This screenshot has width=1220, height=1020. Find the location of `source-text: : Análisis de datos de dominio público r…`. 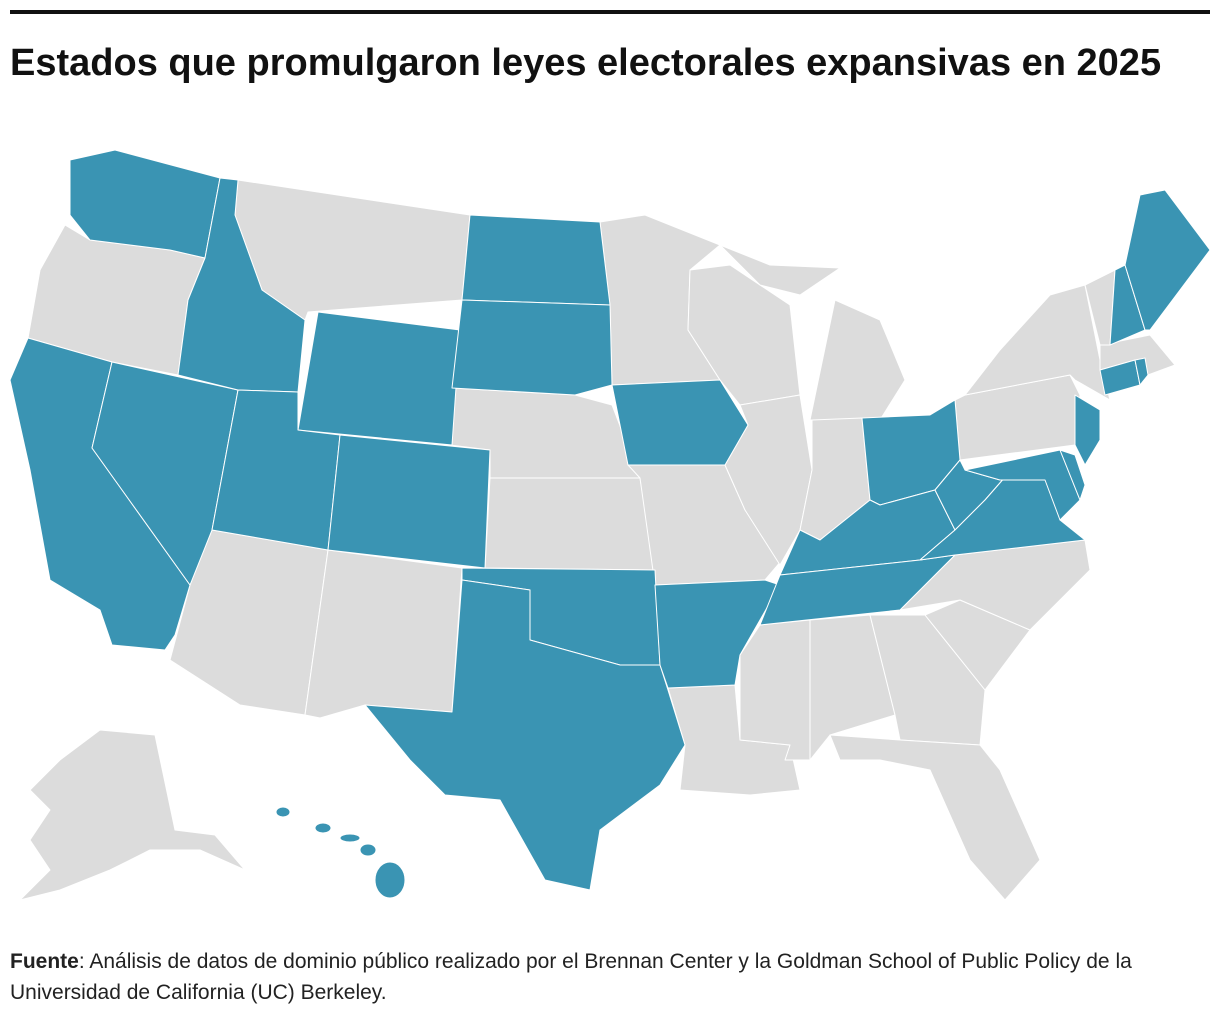

source-text: : Análisis de datos de dominio público r… is located at coordinates (571, 977).